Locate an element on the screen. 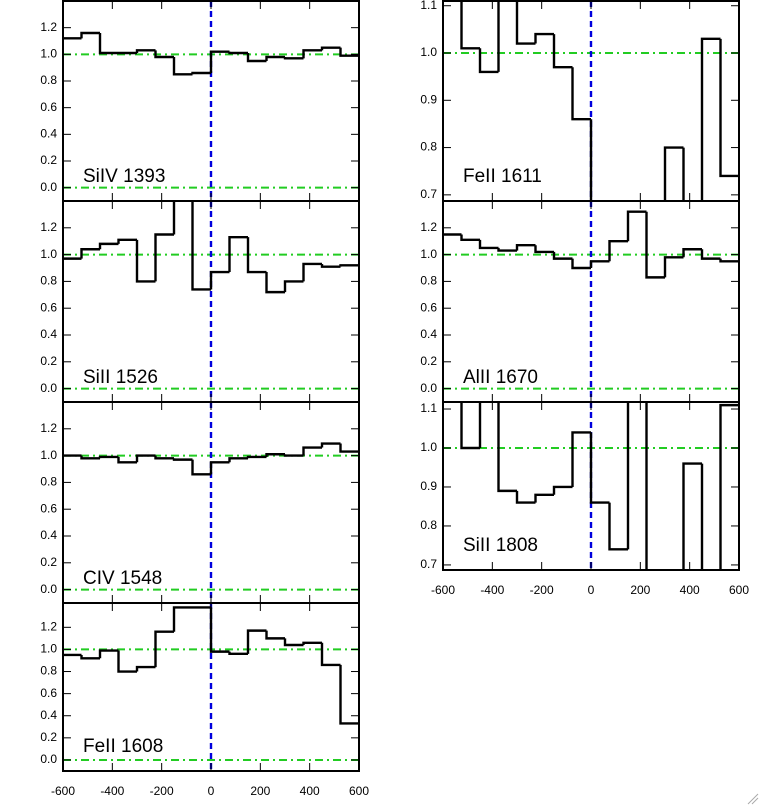  panel is located at coordinates (591, 101).